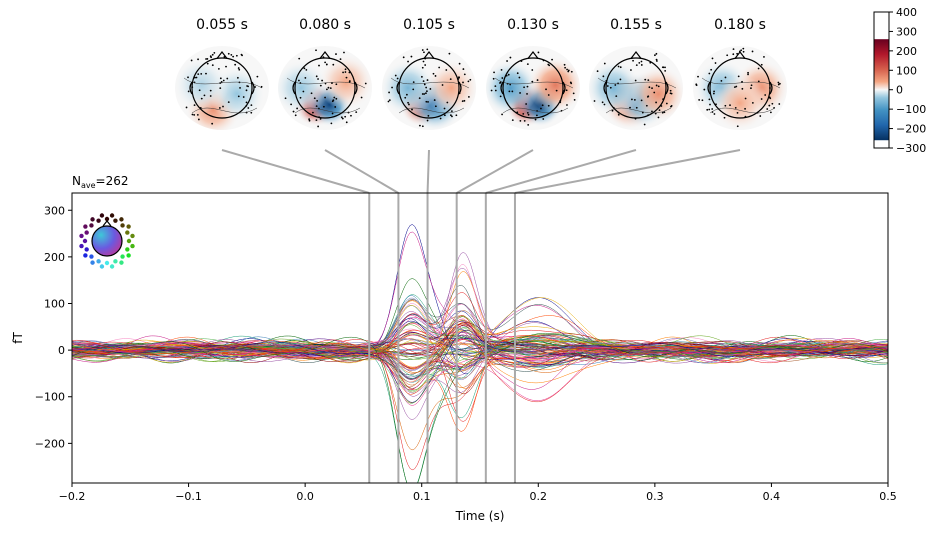 The width and height of the screenshot is (943, 535). I want to click on nave-label: Nave=262, so click(100, 182).